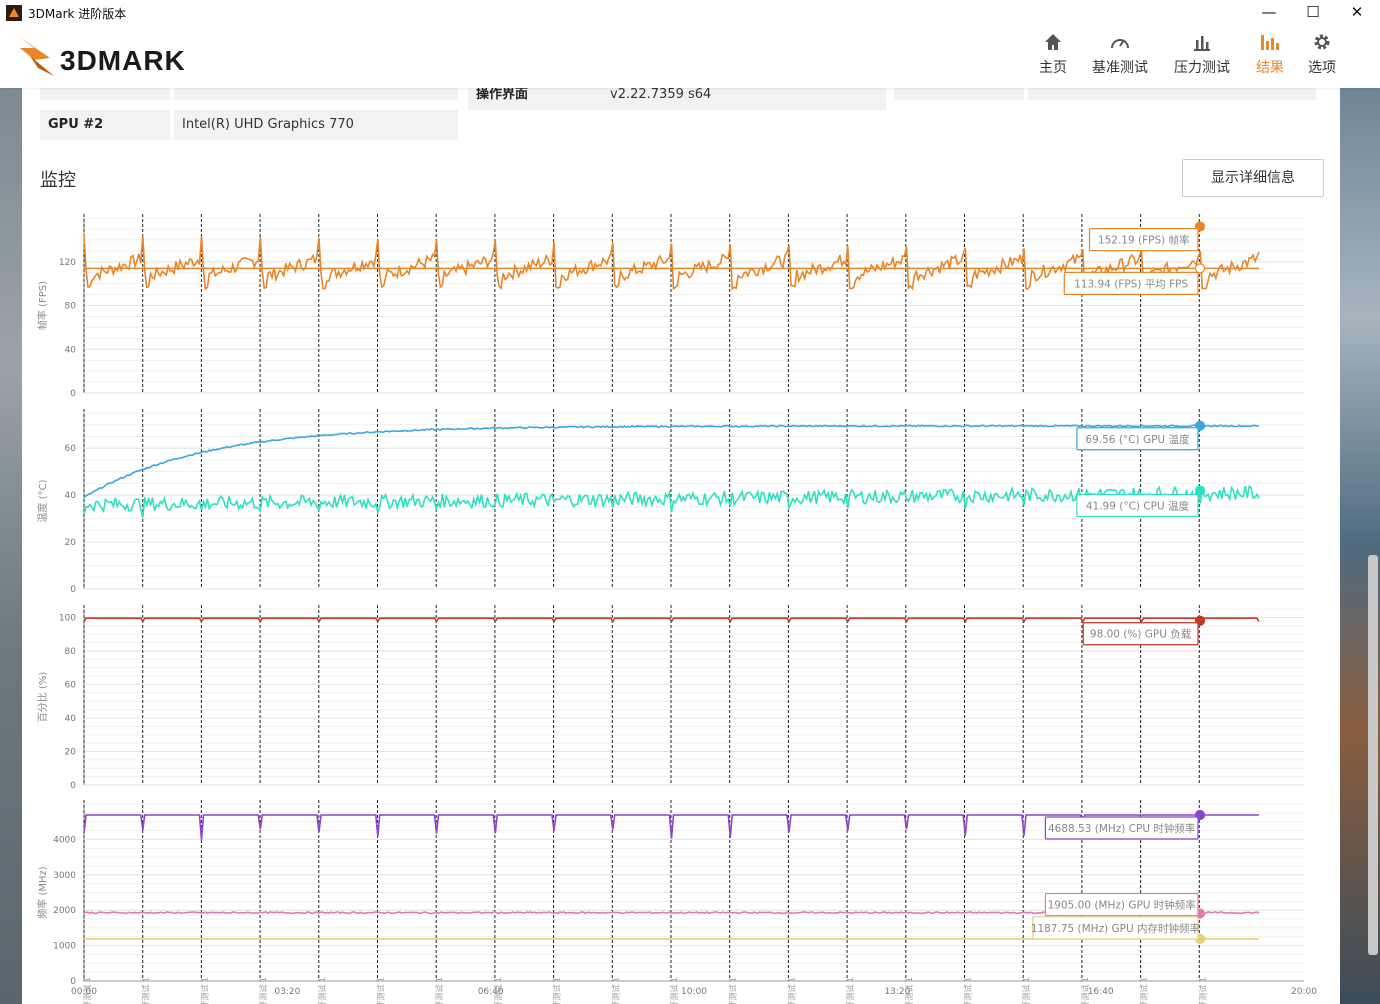  Describe the element at coordinates (64, 876) in the screenshot. I see `y-tick-label: 3000` at that location.